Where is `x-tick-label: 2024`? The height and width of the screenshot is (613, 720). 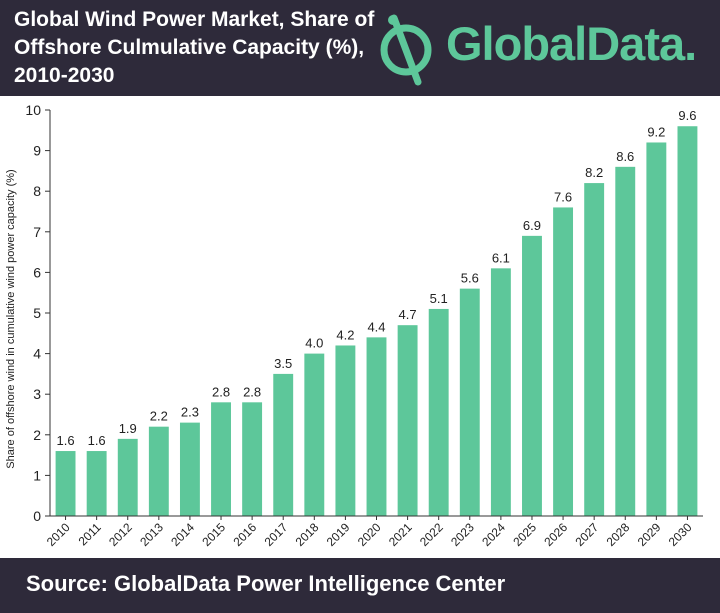 x-tick-label: 2024 is located at coordinates (493, 534).